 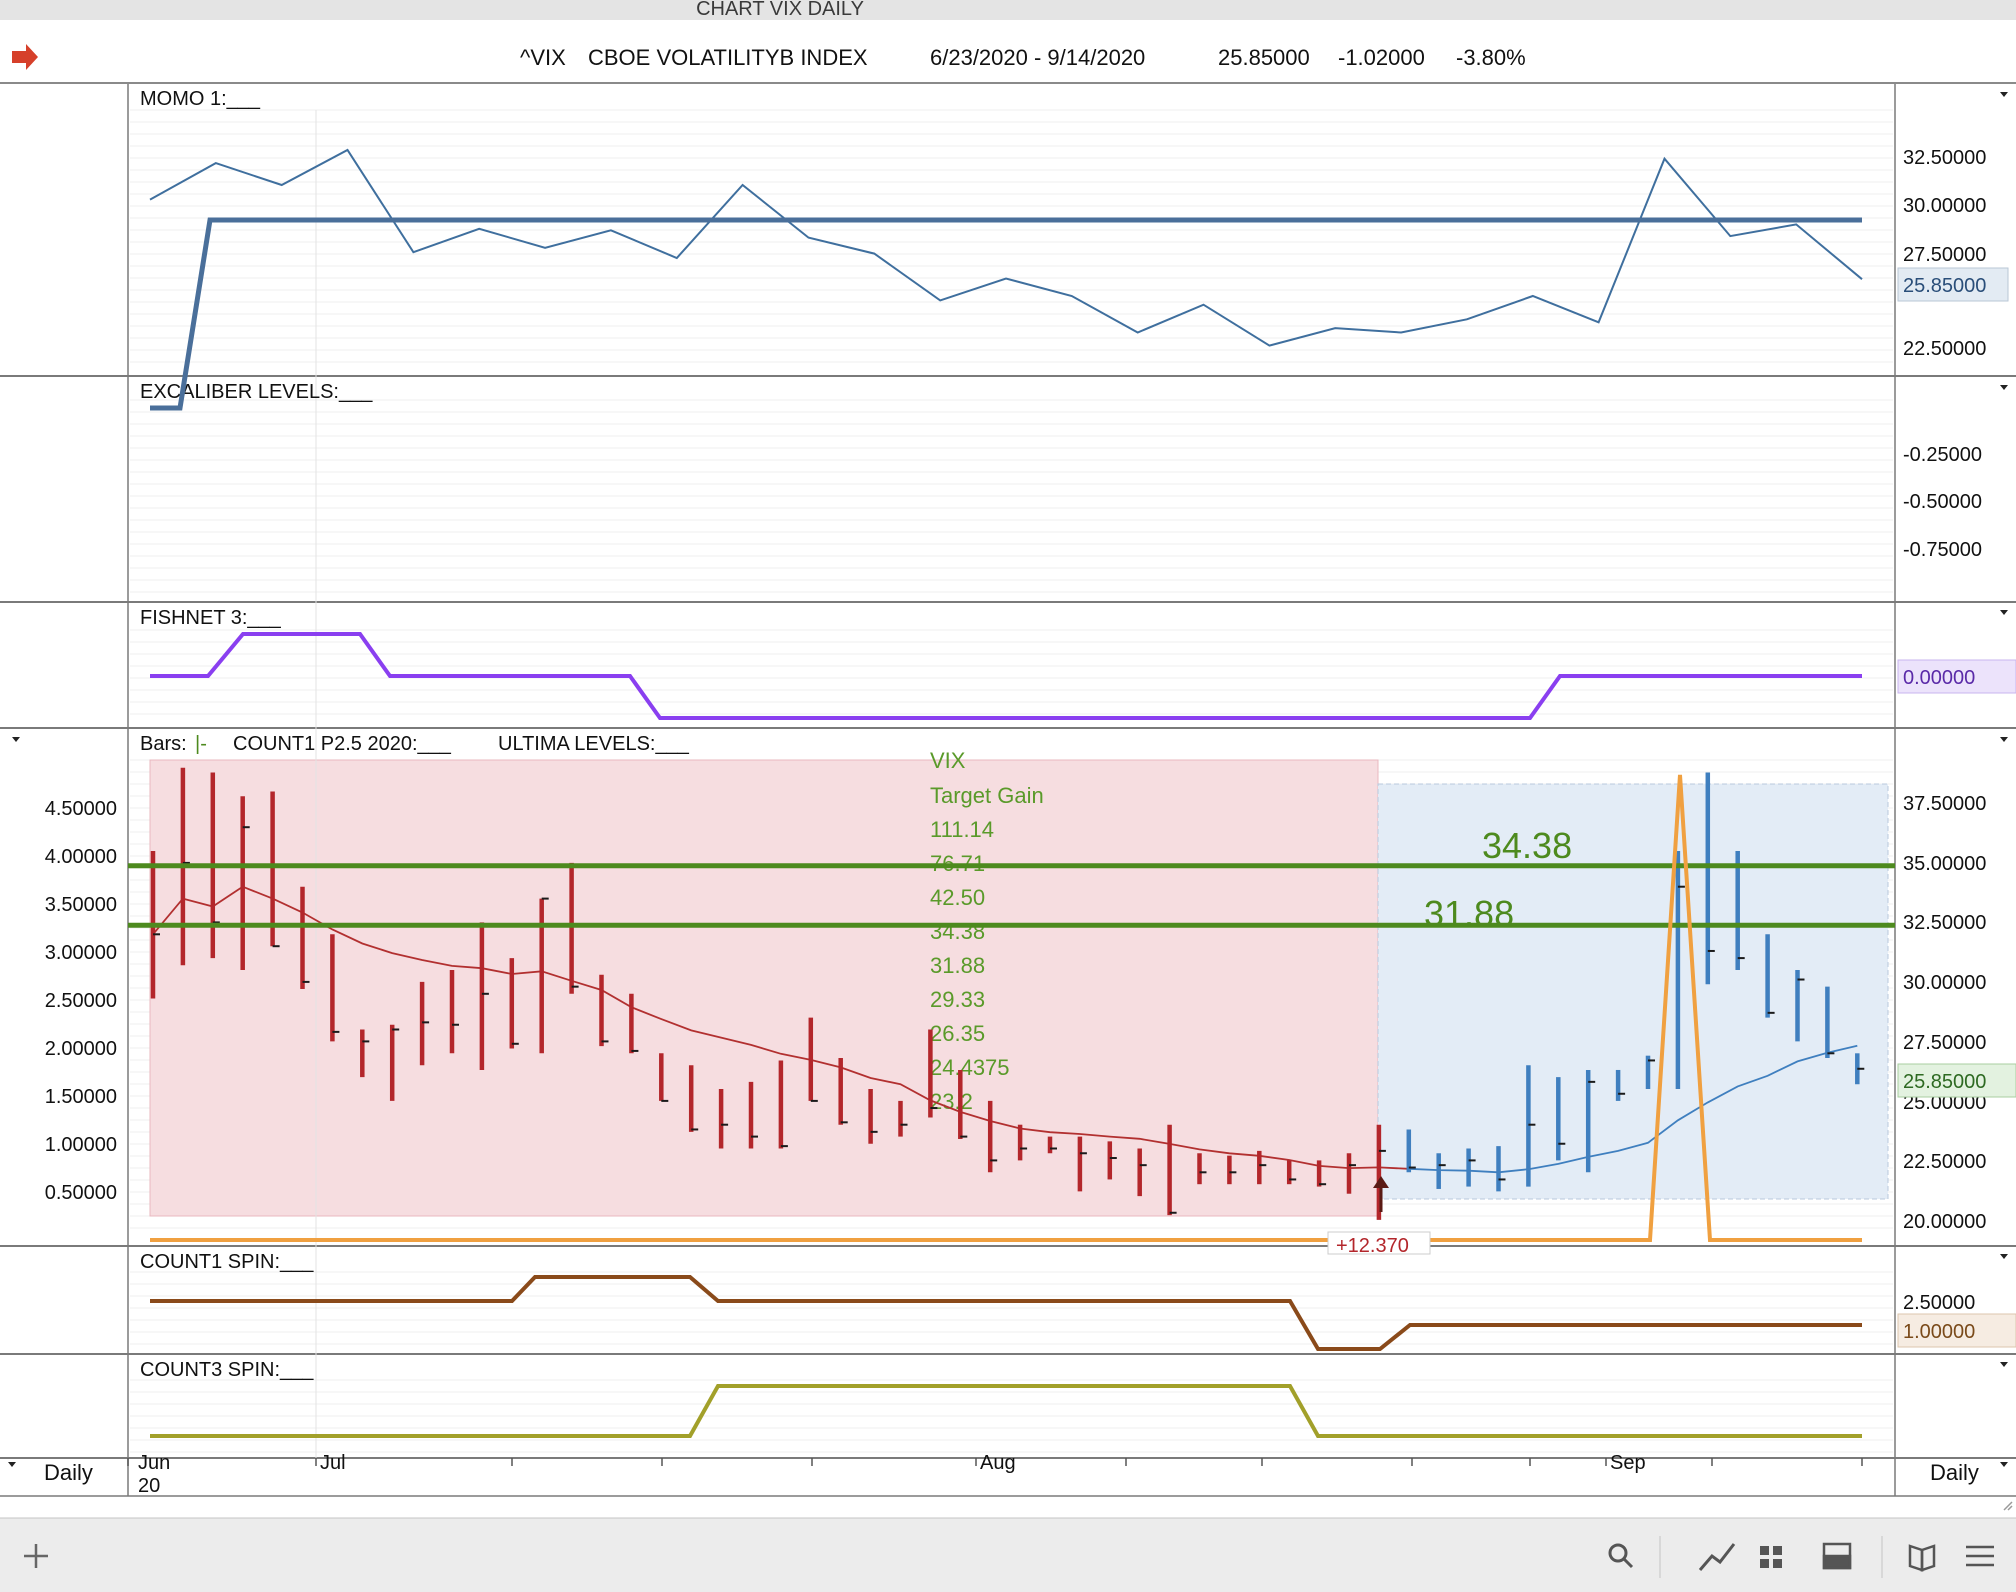 What do you see at coordinates (227, 1262) in the screenshot?
I see `count1-spin-label: COUNT1 SPIN:___` at bounding box center [227, 1262].